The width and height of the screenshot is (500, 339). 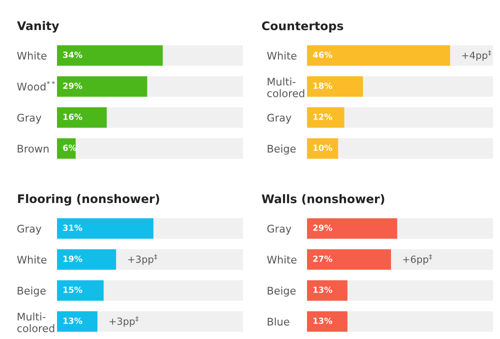 What do you see at coordinates (322, 147) in the screenshot?
I see `data-label: 10%` at bounding box center [322, 147].